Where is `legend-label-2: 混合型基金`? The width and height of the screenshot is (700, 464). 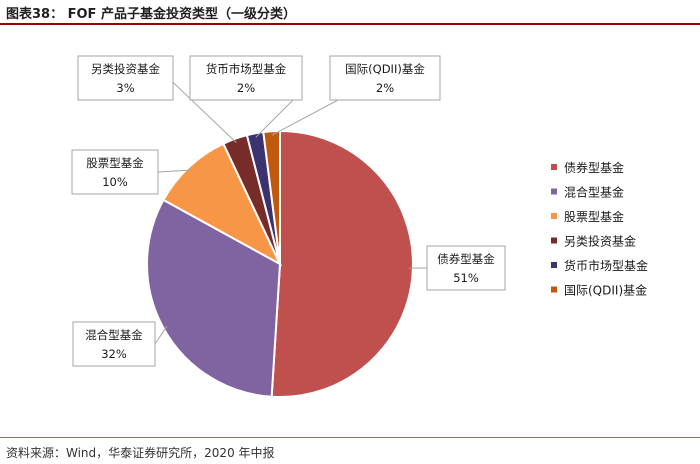
legend-label-2: 混合型基金 is located at coordinates (594, 192).